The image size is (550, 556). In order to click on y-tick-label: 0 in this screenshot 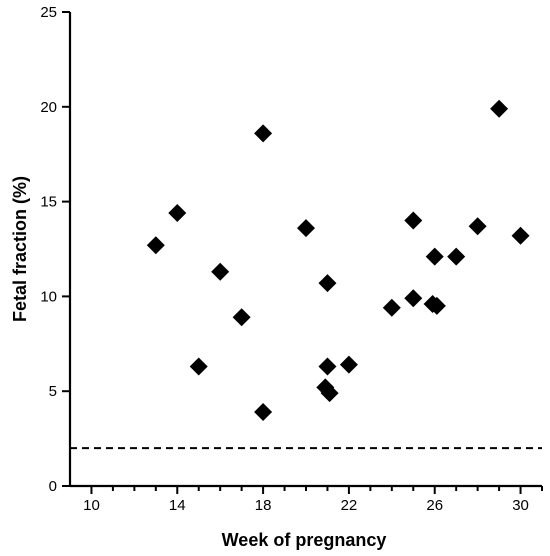, I will do `click(53, 486)`.